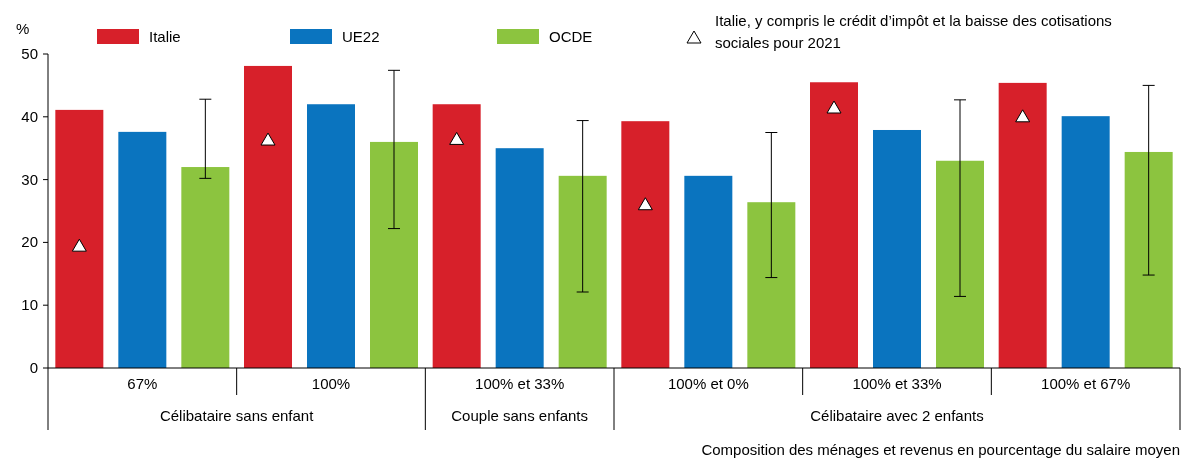 This screenshot has width=1184, height=460. Describe the element at coordinates (165, 36) in the screenshot. I see `legend-label: Italie` at that location.